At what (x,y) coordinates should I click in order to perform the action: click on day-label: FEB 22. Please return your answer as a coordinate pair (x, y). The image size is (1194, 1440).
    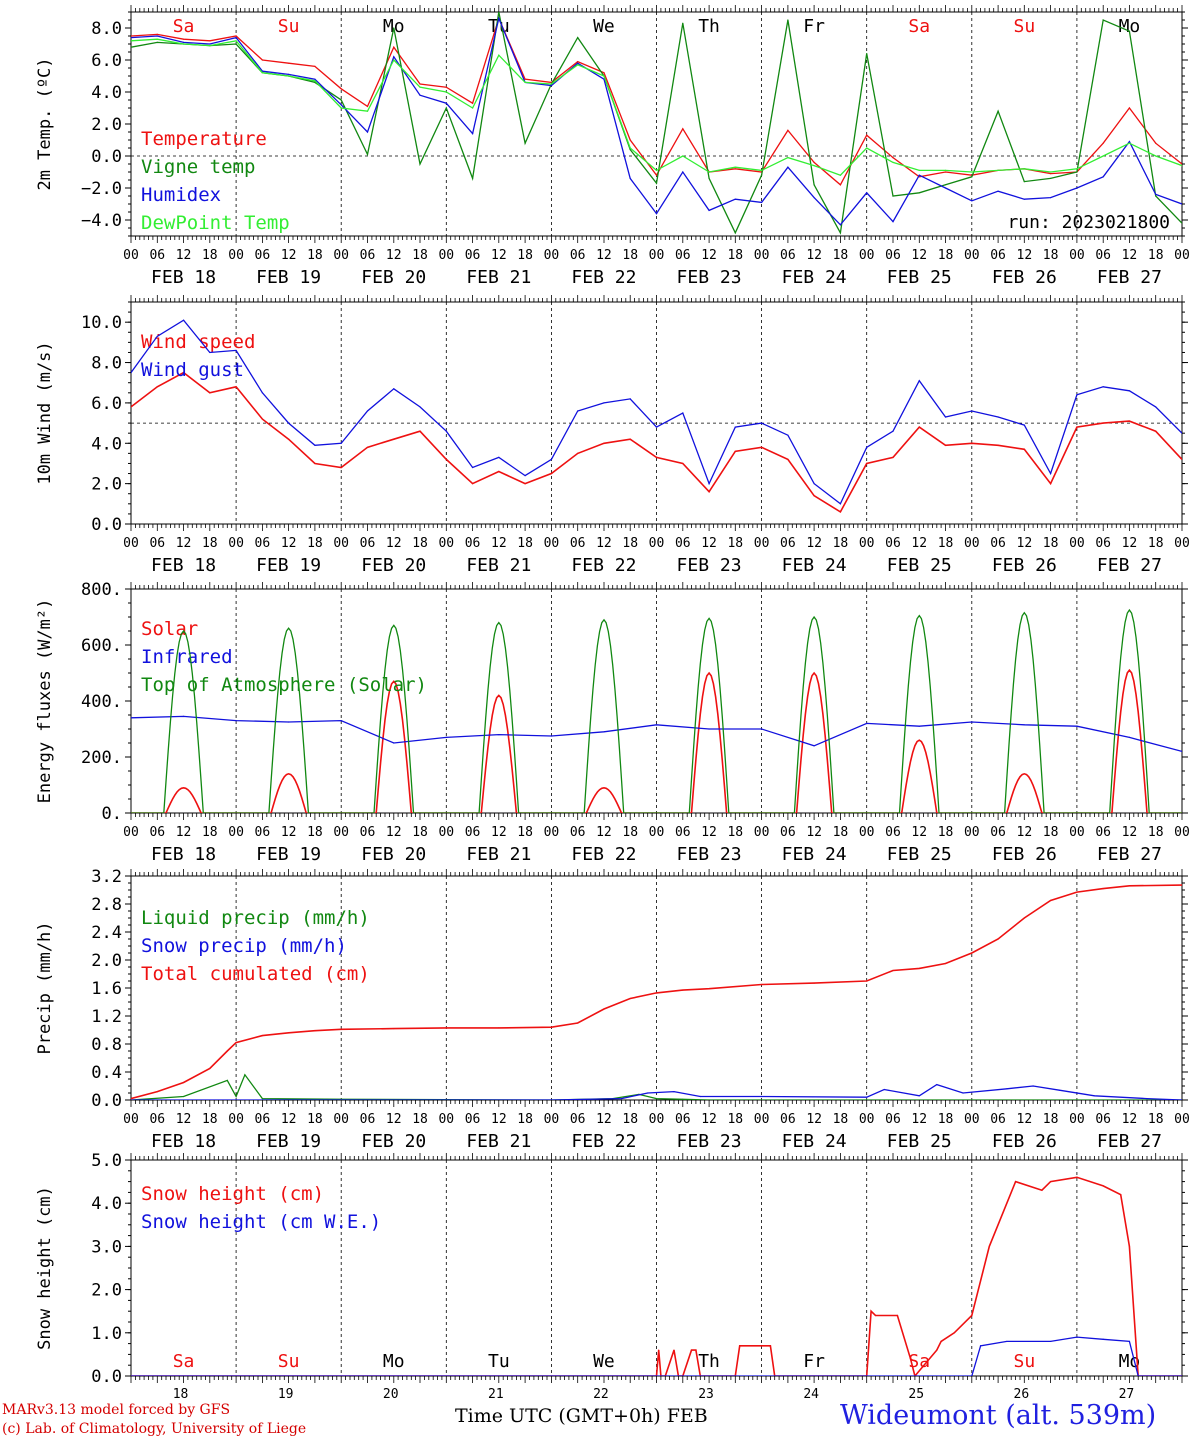
    Looking at the image, I should click on (603, 565).